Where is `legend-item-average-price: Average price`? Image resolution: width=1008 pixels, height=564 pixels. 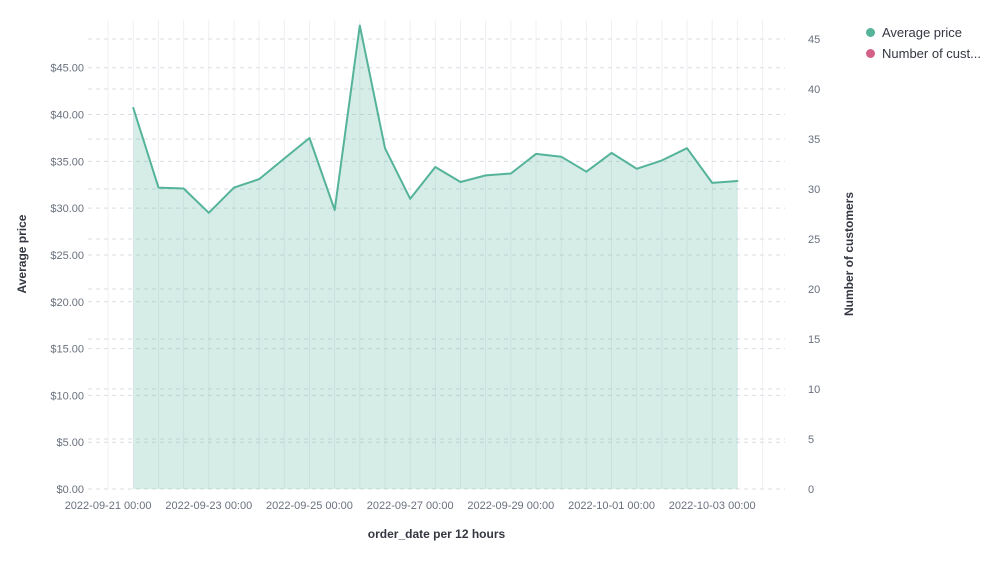
legend-item-average-price: Average price is located at coordinates (923, 32).